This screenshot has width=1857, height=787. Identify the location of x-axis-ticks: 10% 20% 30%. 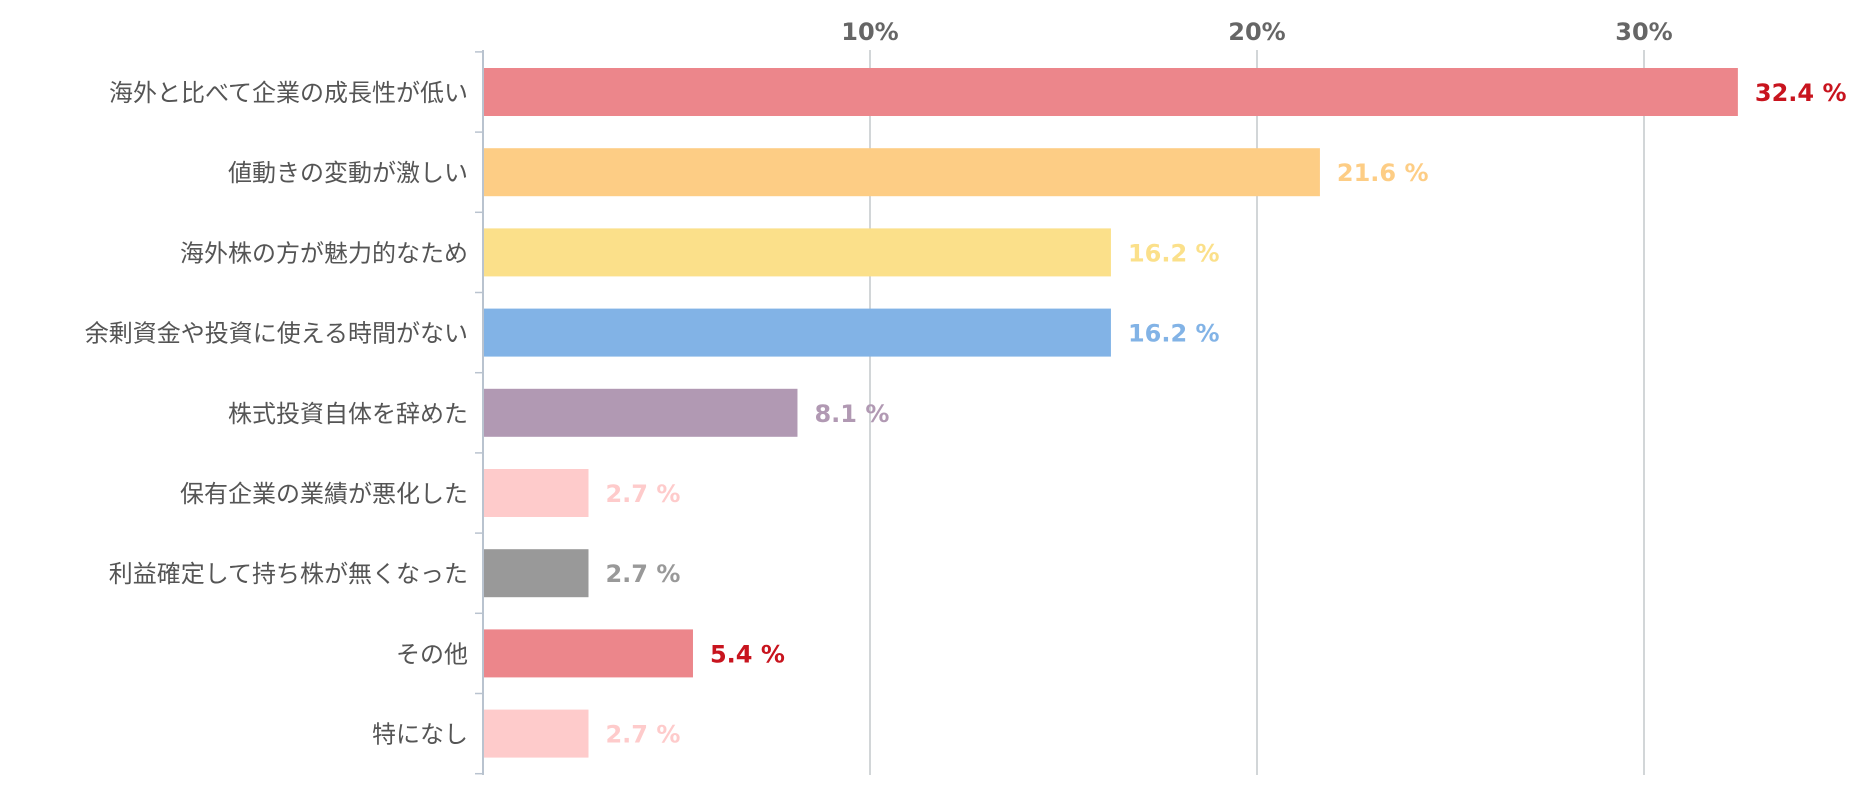
(1256, 32).